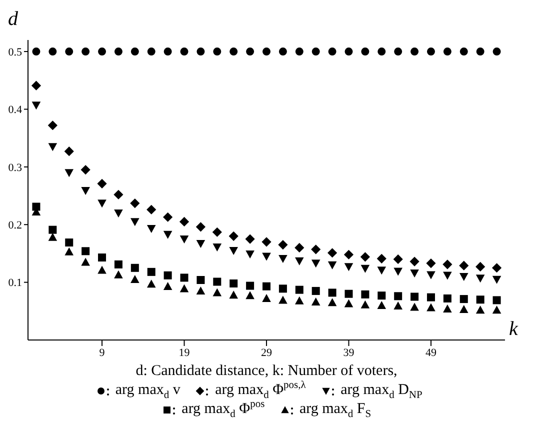 This screenshot has height=437, width=533. What do you see at coordinates (184, 352) in the screenshot?
I see `x-tick-label: 19` at bounding box center [184, 352].